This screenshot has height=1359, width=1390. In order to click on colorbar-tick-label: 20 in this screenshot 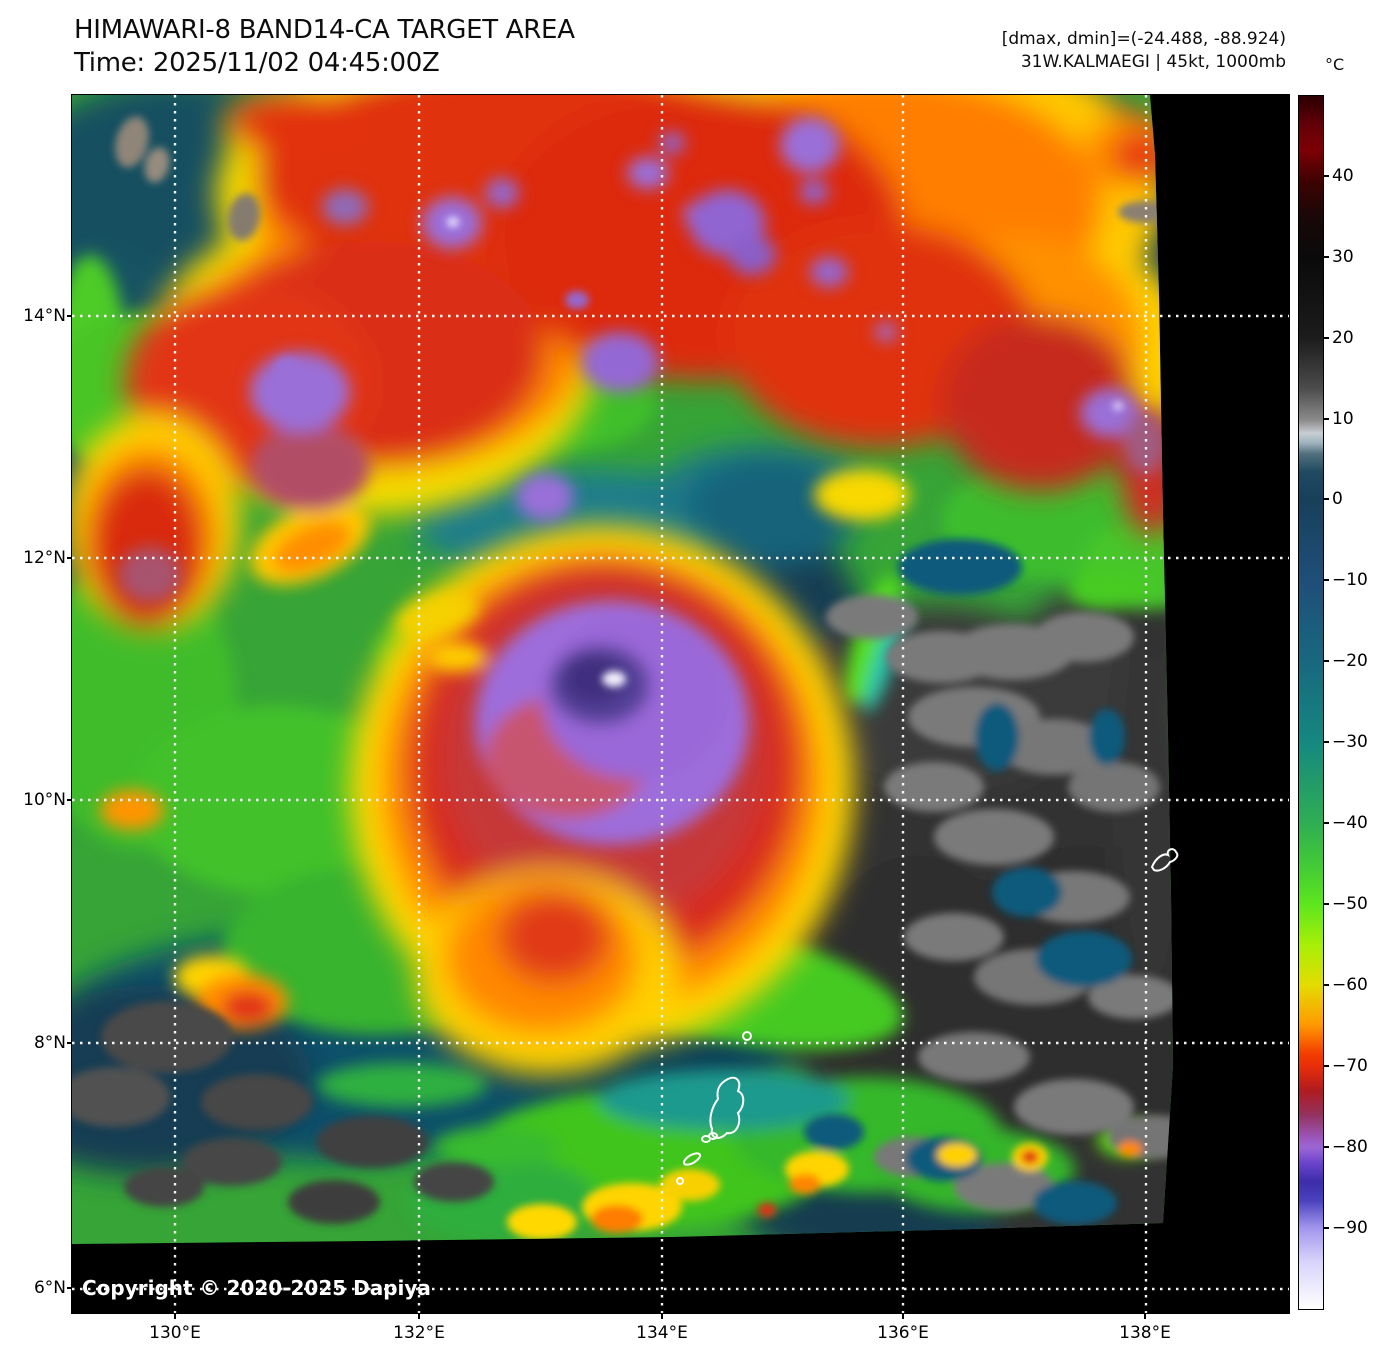, I will do `click(1343, 338)`.